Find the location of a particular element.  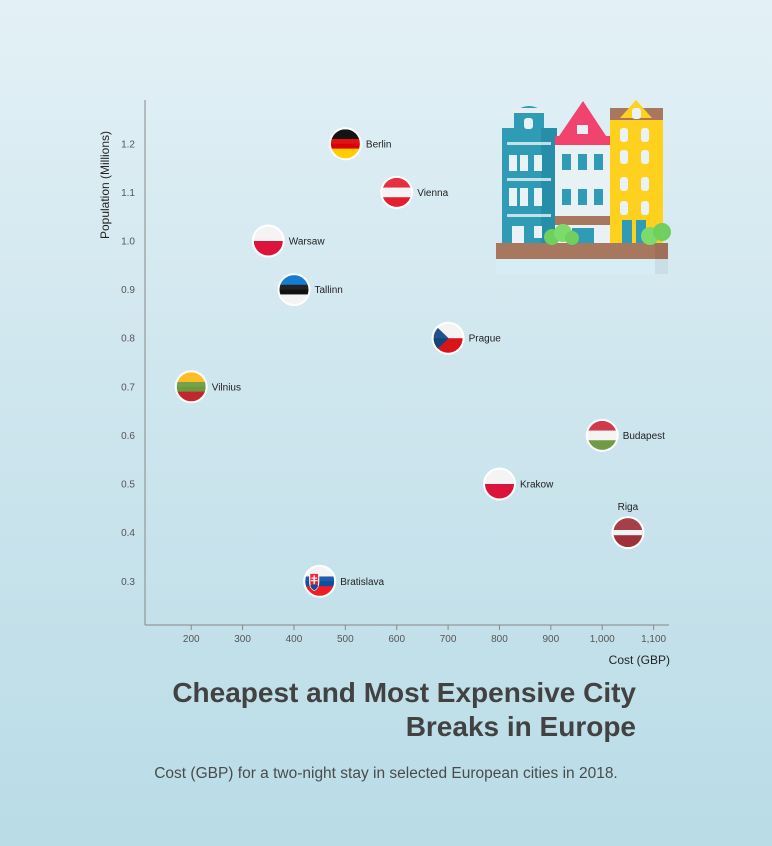

point-label: Vienna is located at coordinates (432, 193).